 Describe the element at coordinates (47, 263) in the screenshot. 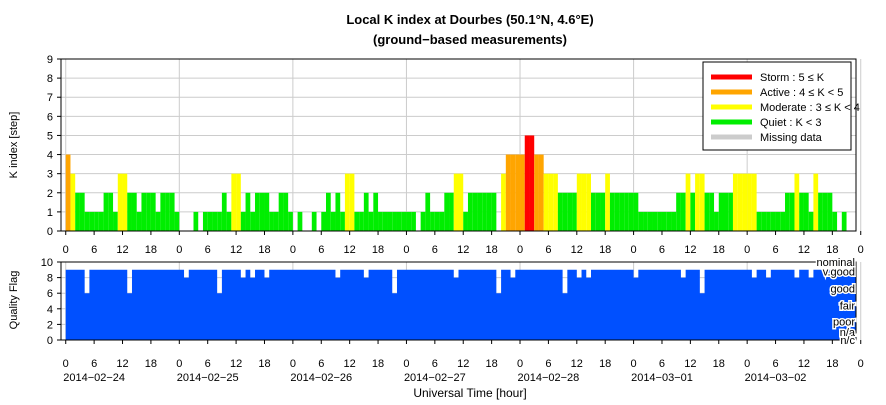

I see `quality-y-tick-label: 10` at that location.